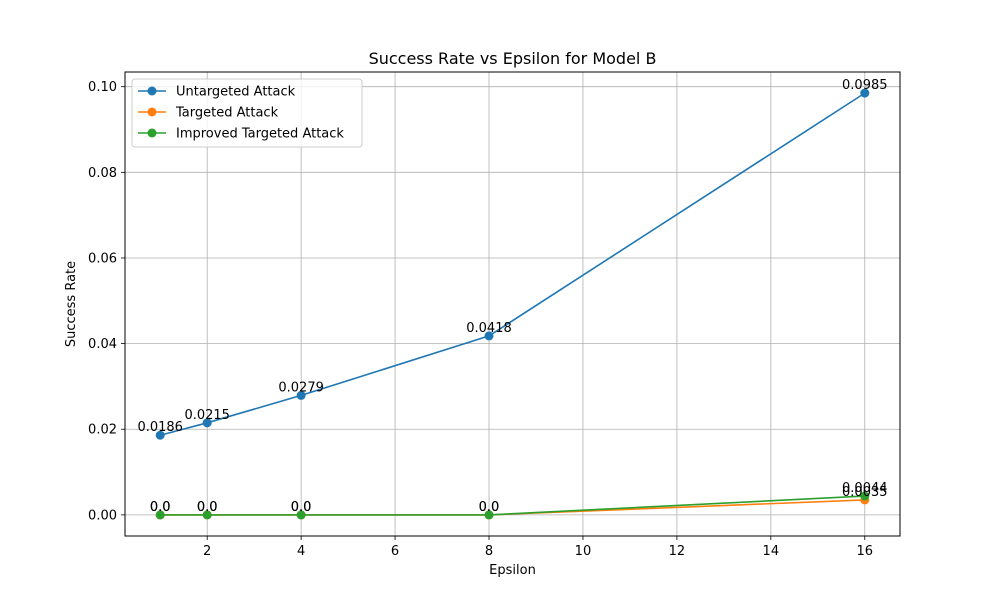 Image resolution: width=1000 pixels, height=600 pixels. Describe the element at coordinates (102, 344) in the screenshot. I see `y-tick-label: 0.04` at that location.